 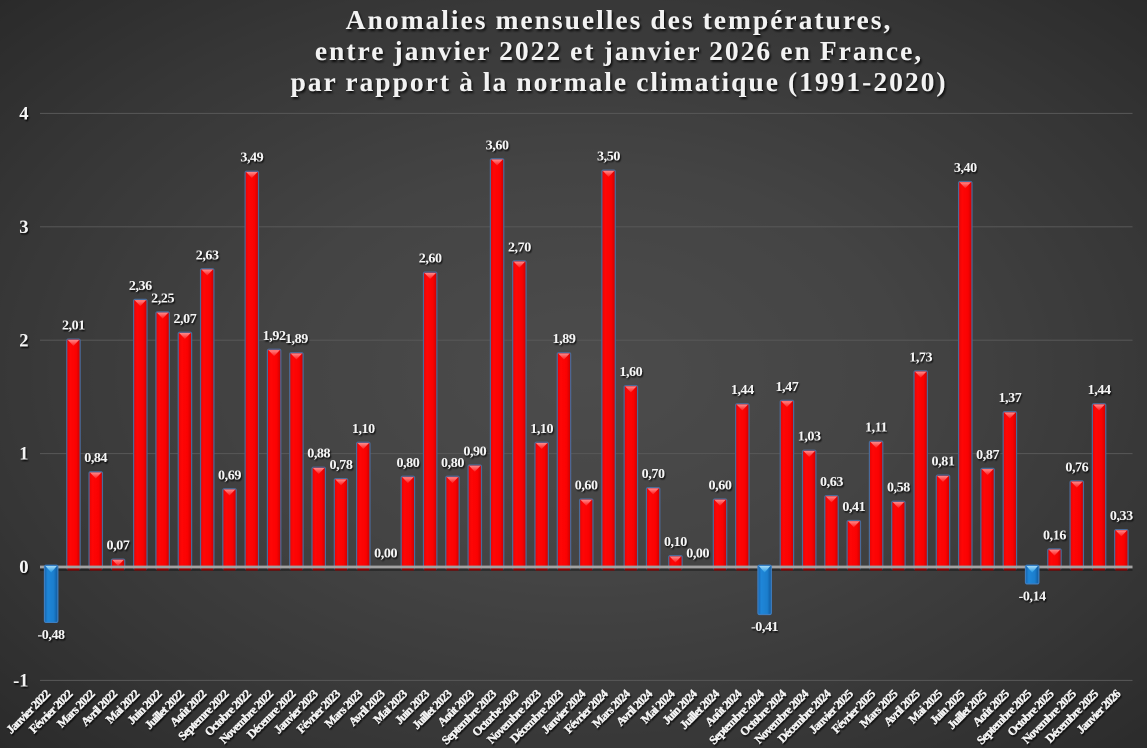 What do you see at coordinates (318, 454) in the screenshot?
I see `svg-text: 0,88` at bounding box center [318, 454].